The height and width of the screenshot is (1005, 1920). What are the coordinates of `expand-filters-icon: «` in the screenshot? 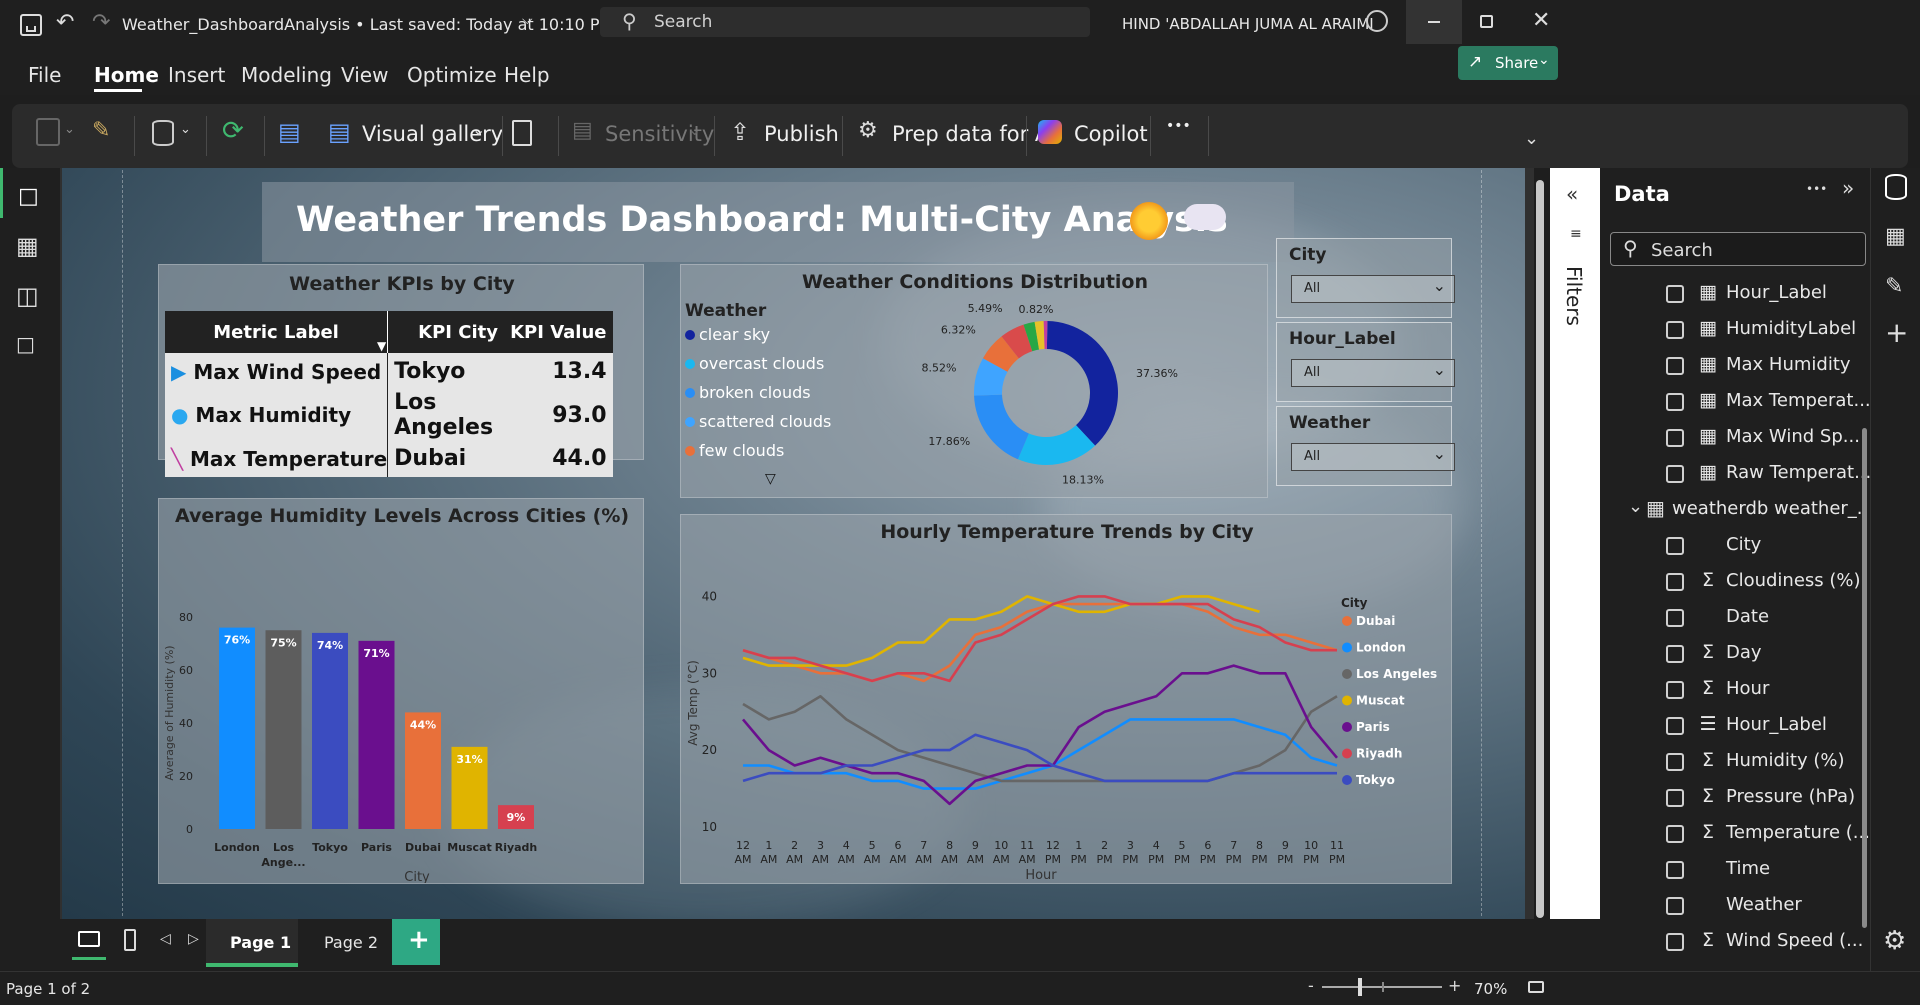 It's located at (1572, 194).